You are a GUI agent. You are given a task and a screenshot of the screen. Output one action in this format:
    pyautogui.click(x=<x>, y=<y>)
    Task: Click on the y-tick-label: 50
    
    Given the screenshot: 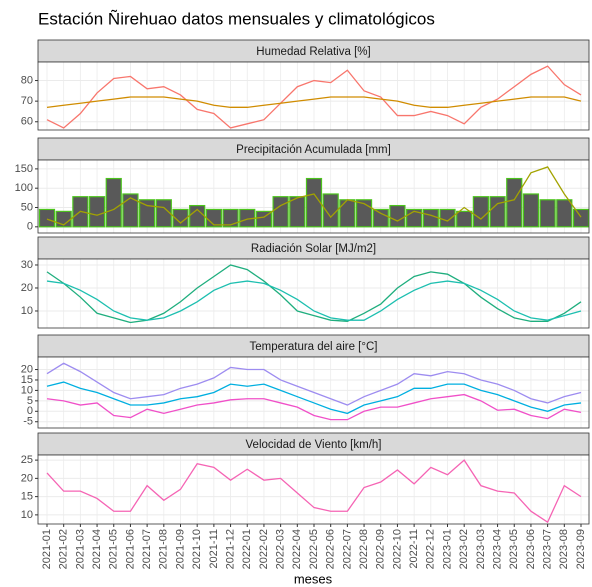 What is the action you would take?
    pyautogui.click(x=27, y=207)
    